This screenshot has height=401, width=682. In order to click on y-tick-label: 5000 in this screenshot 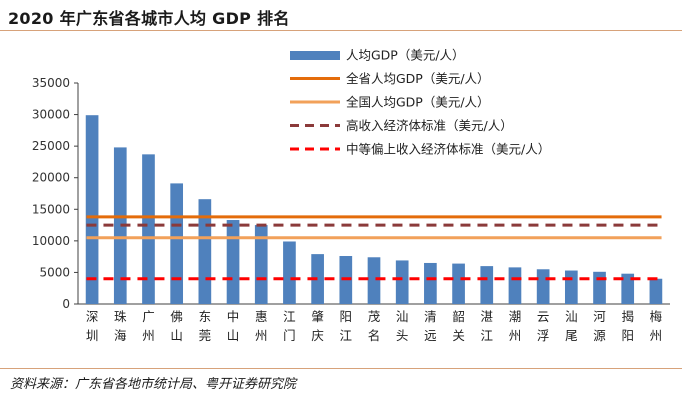, I will do `click(54, 272)`.